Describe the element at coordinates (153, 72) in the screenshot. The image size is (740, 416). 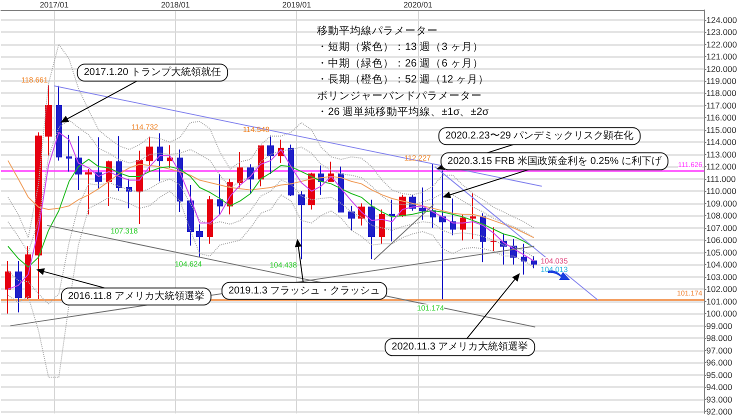
I see `annotation: 2017.1.20 トランプ大統領就任` at that location.